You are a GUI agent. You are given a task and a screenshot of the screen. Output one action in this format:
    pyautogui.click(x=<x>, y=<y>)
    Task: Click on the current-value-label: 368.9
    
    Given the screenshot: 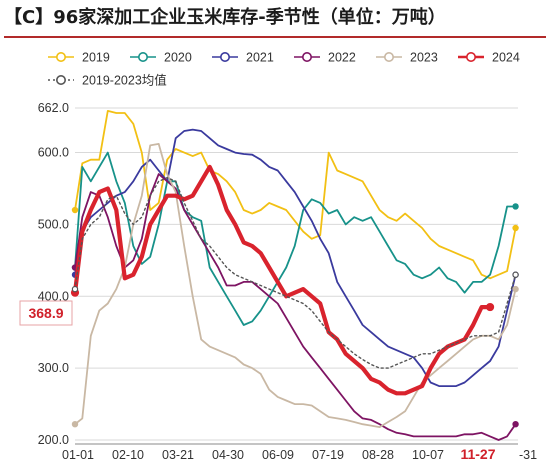 What is the action you would take?
    pyautogui.click(x=45, y=313)
    